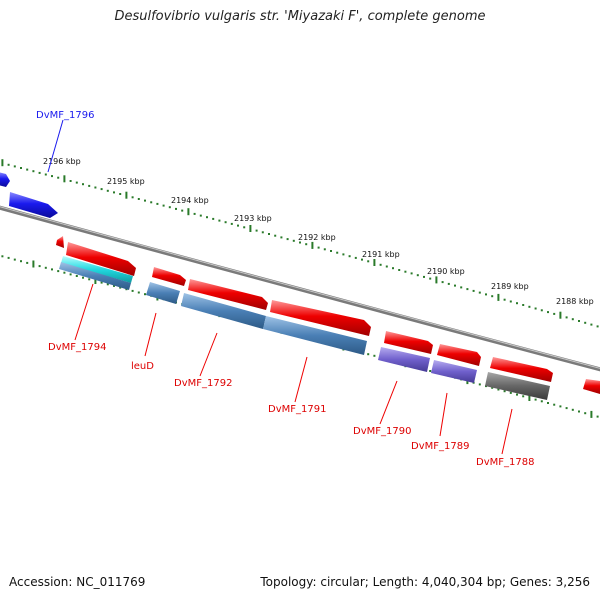 Image resolution: width=600 pixels, height=600 pixels. Describe the element at coordinates (65, 115) in the screenshot. I see `gene-label-DvMF_1796: DvMF_1796` at that location.